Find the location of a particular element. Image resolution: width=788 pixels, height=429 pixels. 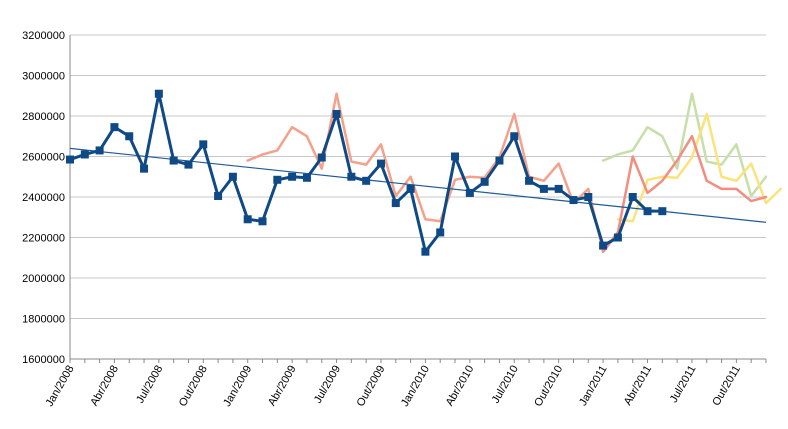

x-tick-label: Abr/2010 is located at coordinates (460, 386).